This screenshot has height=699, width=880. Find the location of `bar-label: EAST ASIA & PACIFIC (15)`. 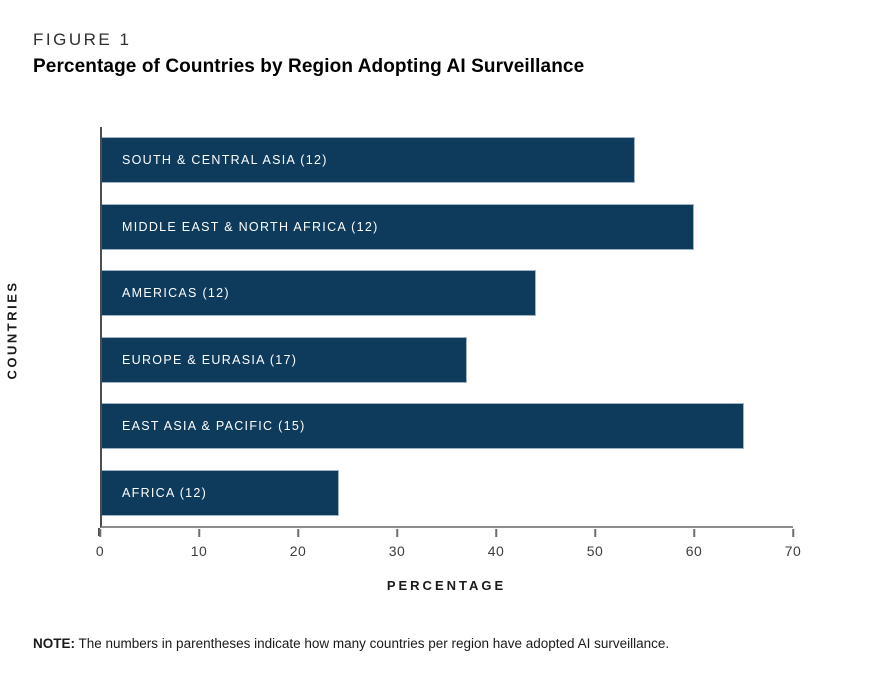

bar-label: EAST ASIA & PACIFIC (15) is located at coordinates (214, 426).